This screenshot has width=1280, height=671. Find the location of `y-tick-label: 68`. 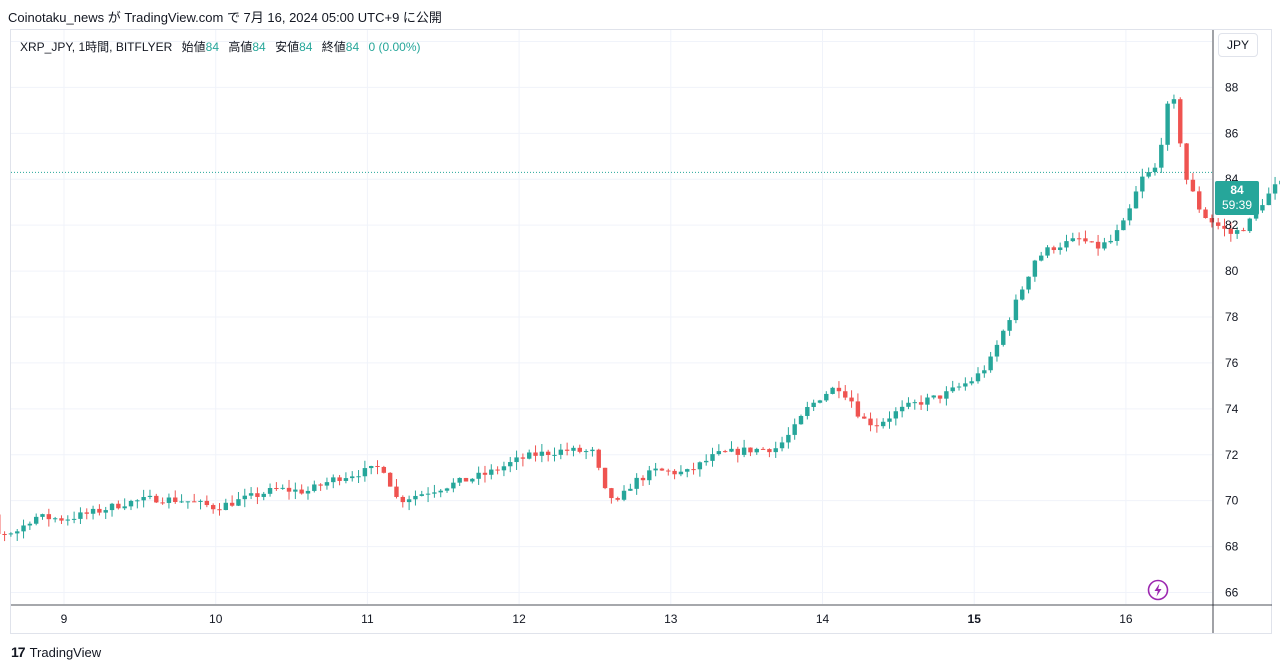

y-tick-label: 68 is located at coordinates (1232, 547).